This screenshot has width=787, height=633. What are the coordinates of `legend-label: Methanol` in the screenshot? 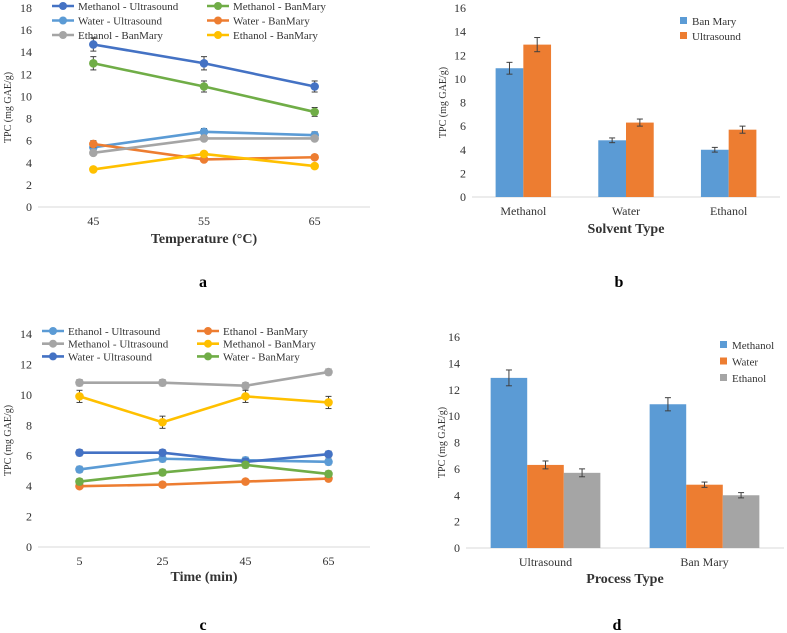 It's located at (753, 346).